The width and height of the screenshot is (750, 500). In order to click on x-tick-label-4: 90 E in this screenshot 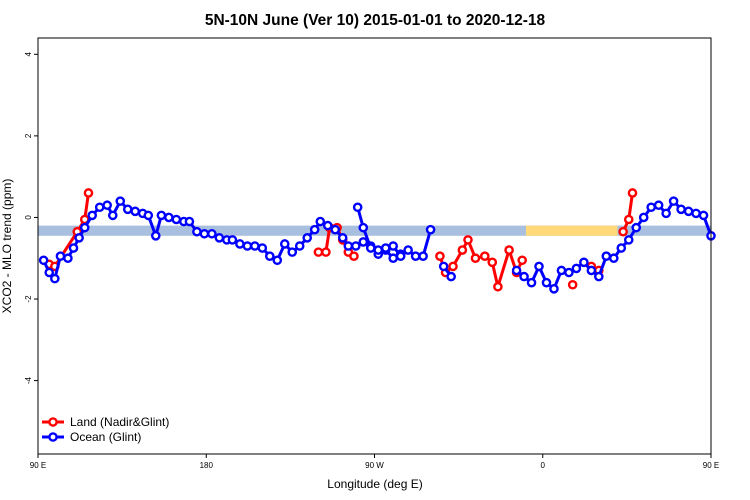, I will do `click(711, 465)`.